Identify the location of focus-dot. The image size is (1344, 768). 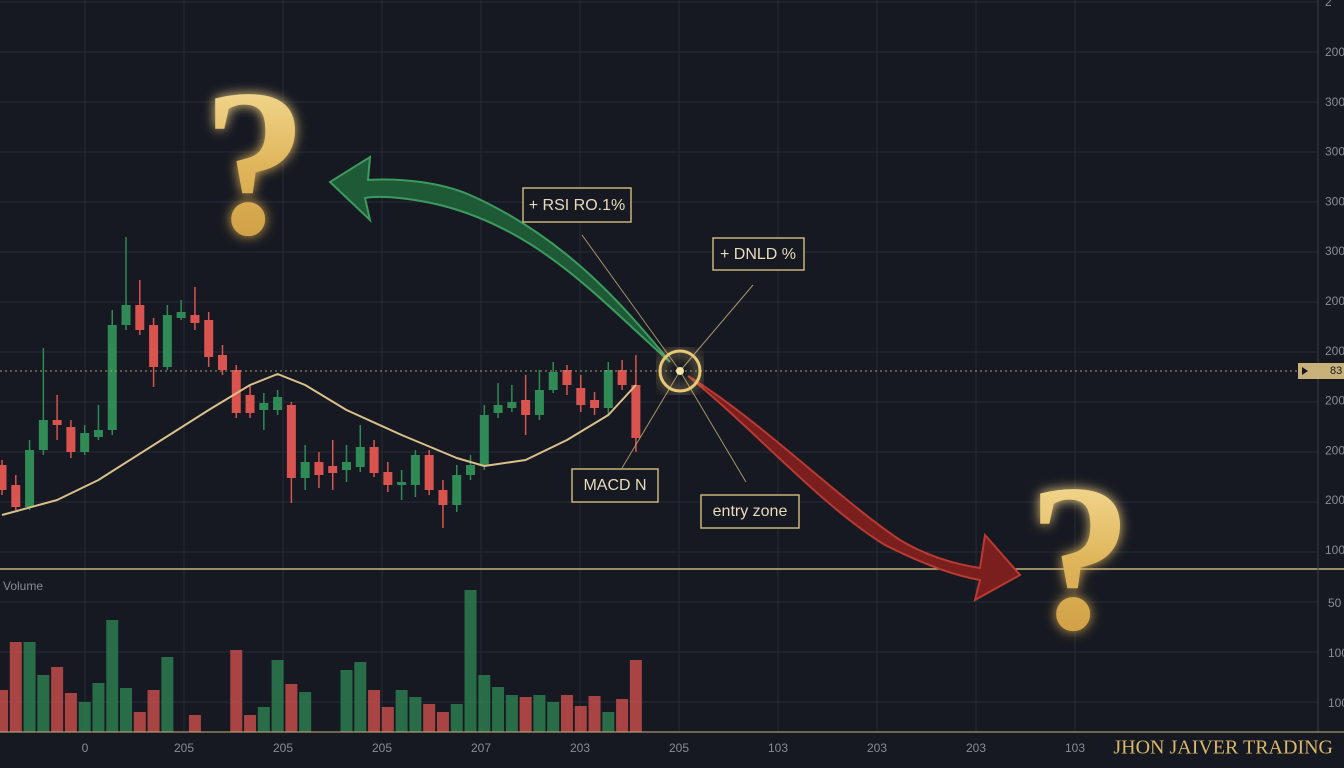
(680, 371).